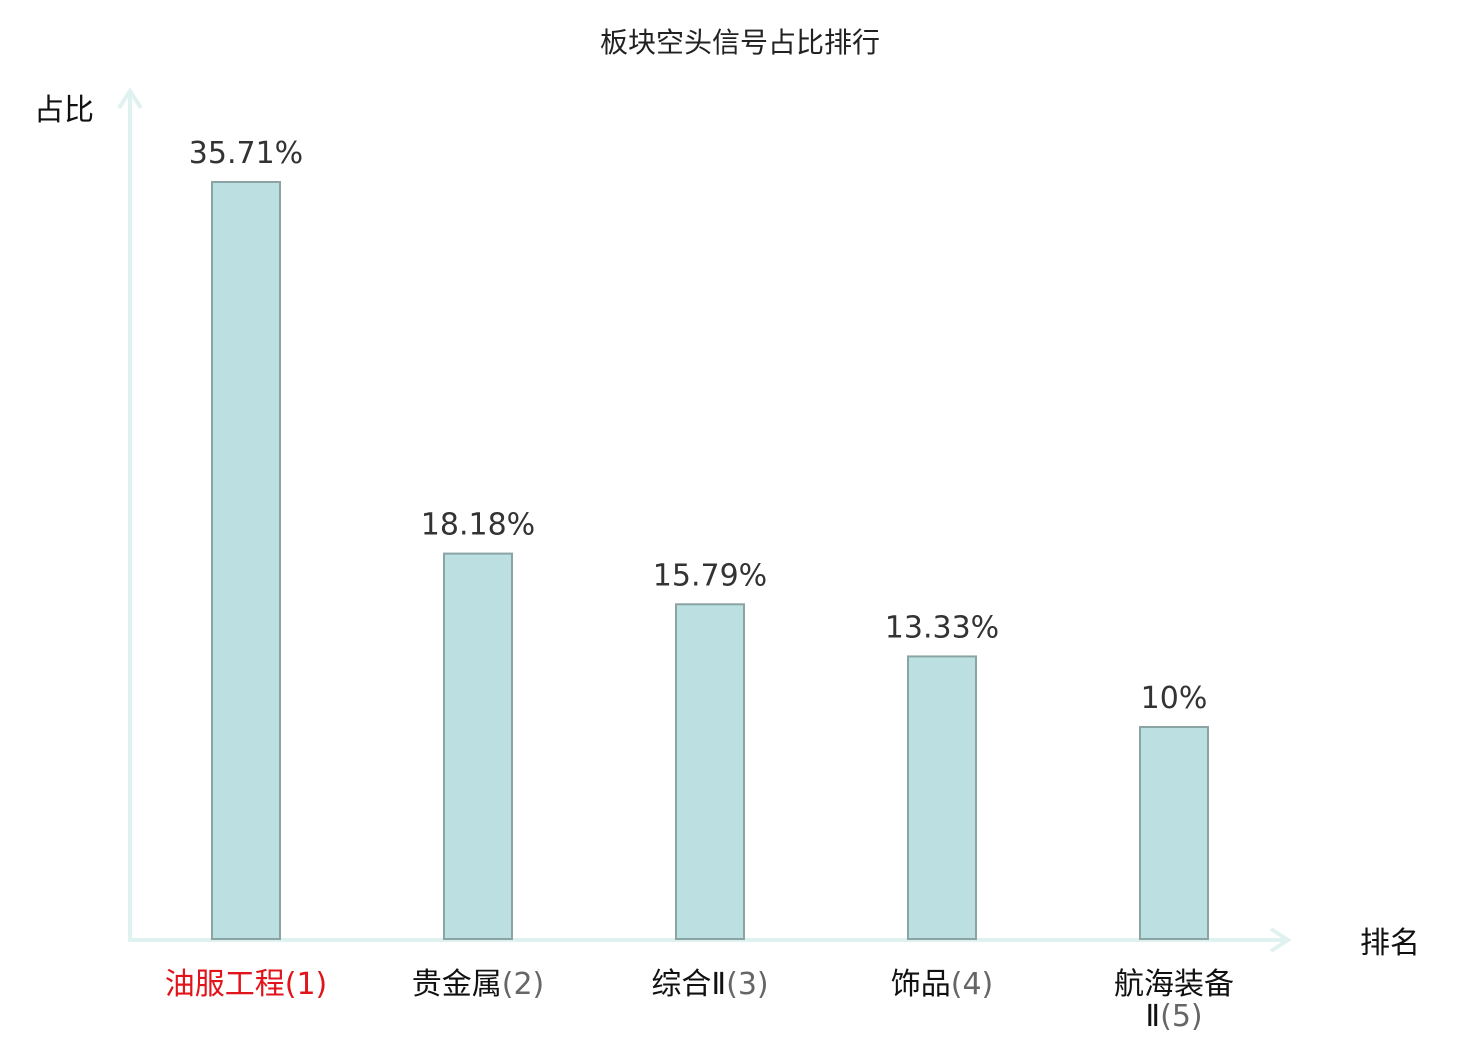 Image resolution: width=1480 pixels, height=1040 pixels. I want to click on x-tick-label-line: 综合Ⅱ(3), so click(709, 984).